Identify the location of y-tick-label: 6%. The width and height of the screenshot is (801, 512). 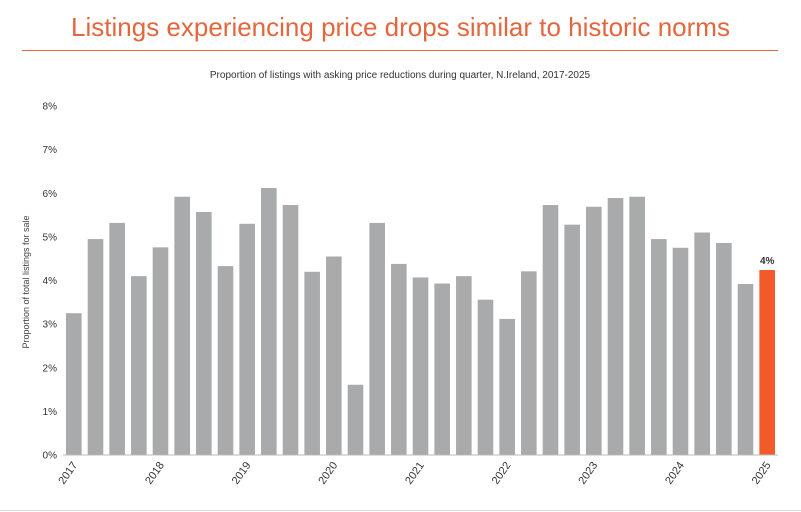
(50, 194).